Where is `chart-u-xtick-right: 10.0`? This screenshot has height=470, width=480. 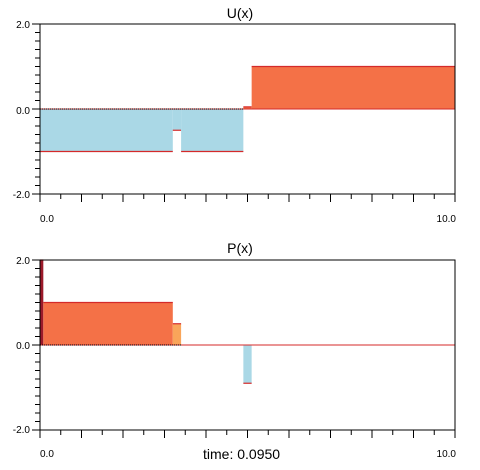
chart-u-xtick-right: 10.0 is located at coordinates (447, 219).